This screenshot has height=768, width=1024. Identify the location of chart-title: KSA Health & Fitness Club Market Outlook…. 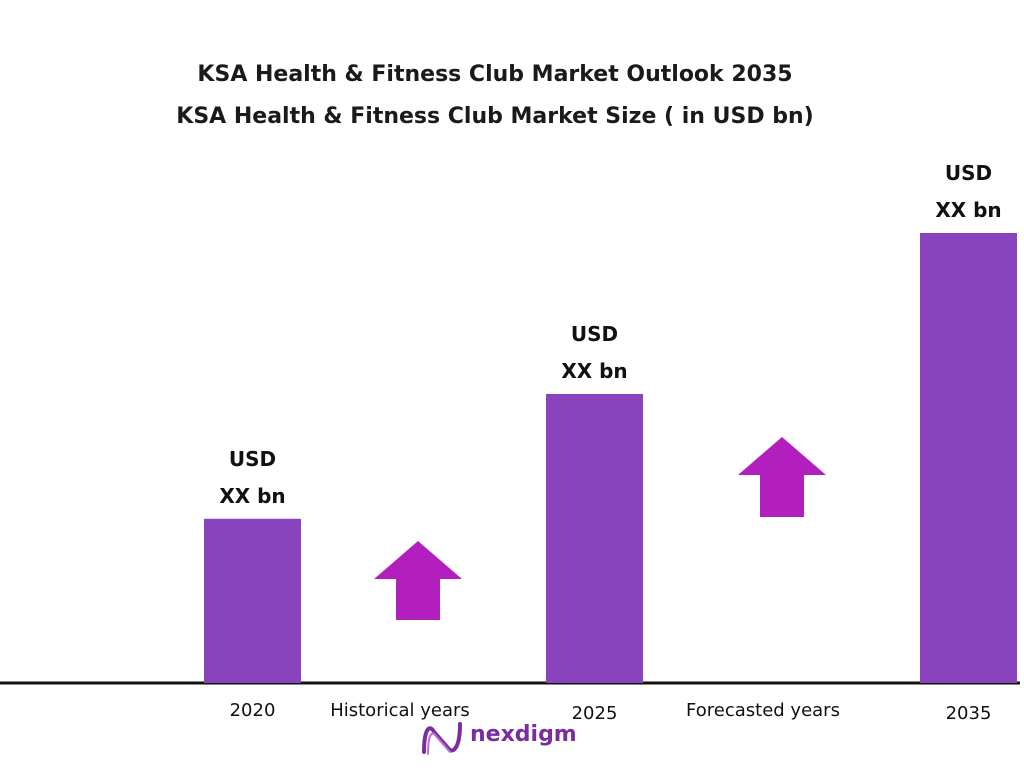
(495, 74).